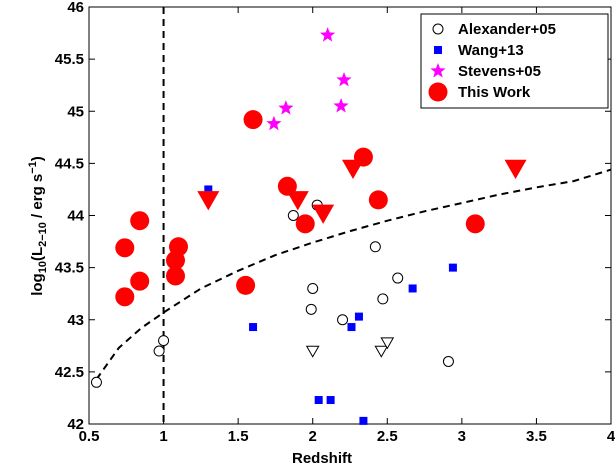  What do you see at coordinates (536, 436) in the screenshot?
I see `x-tick-label: 3.5` at bounding box center [536, 436].